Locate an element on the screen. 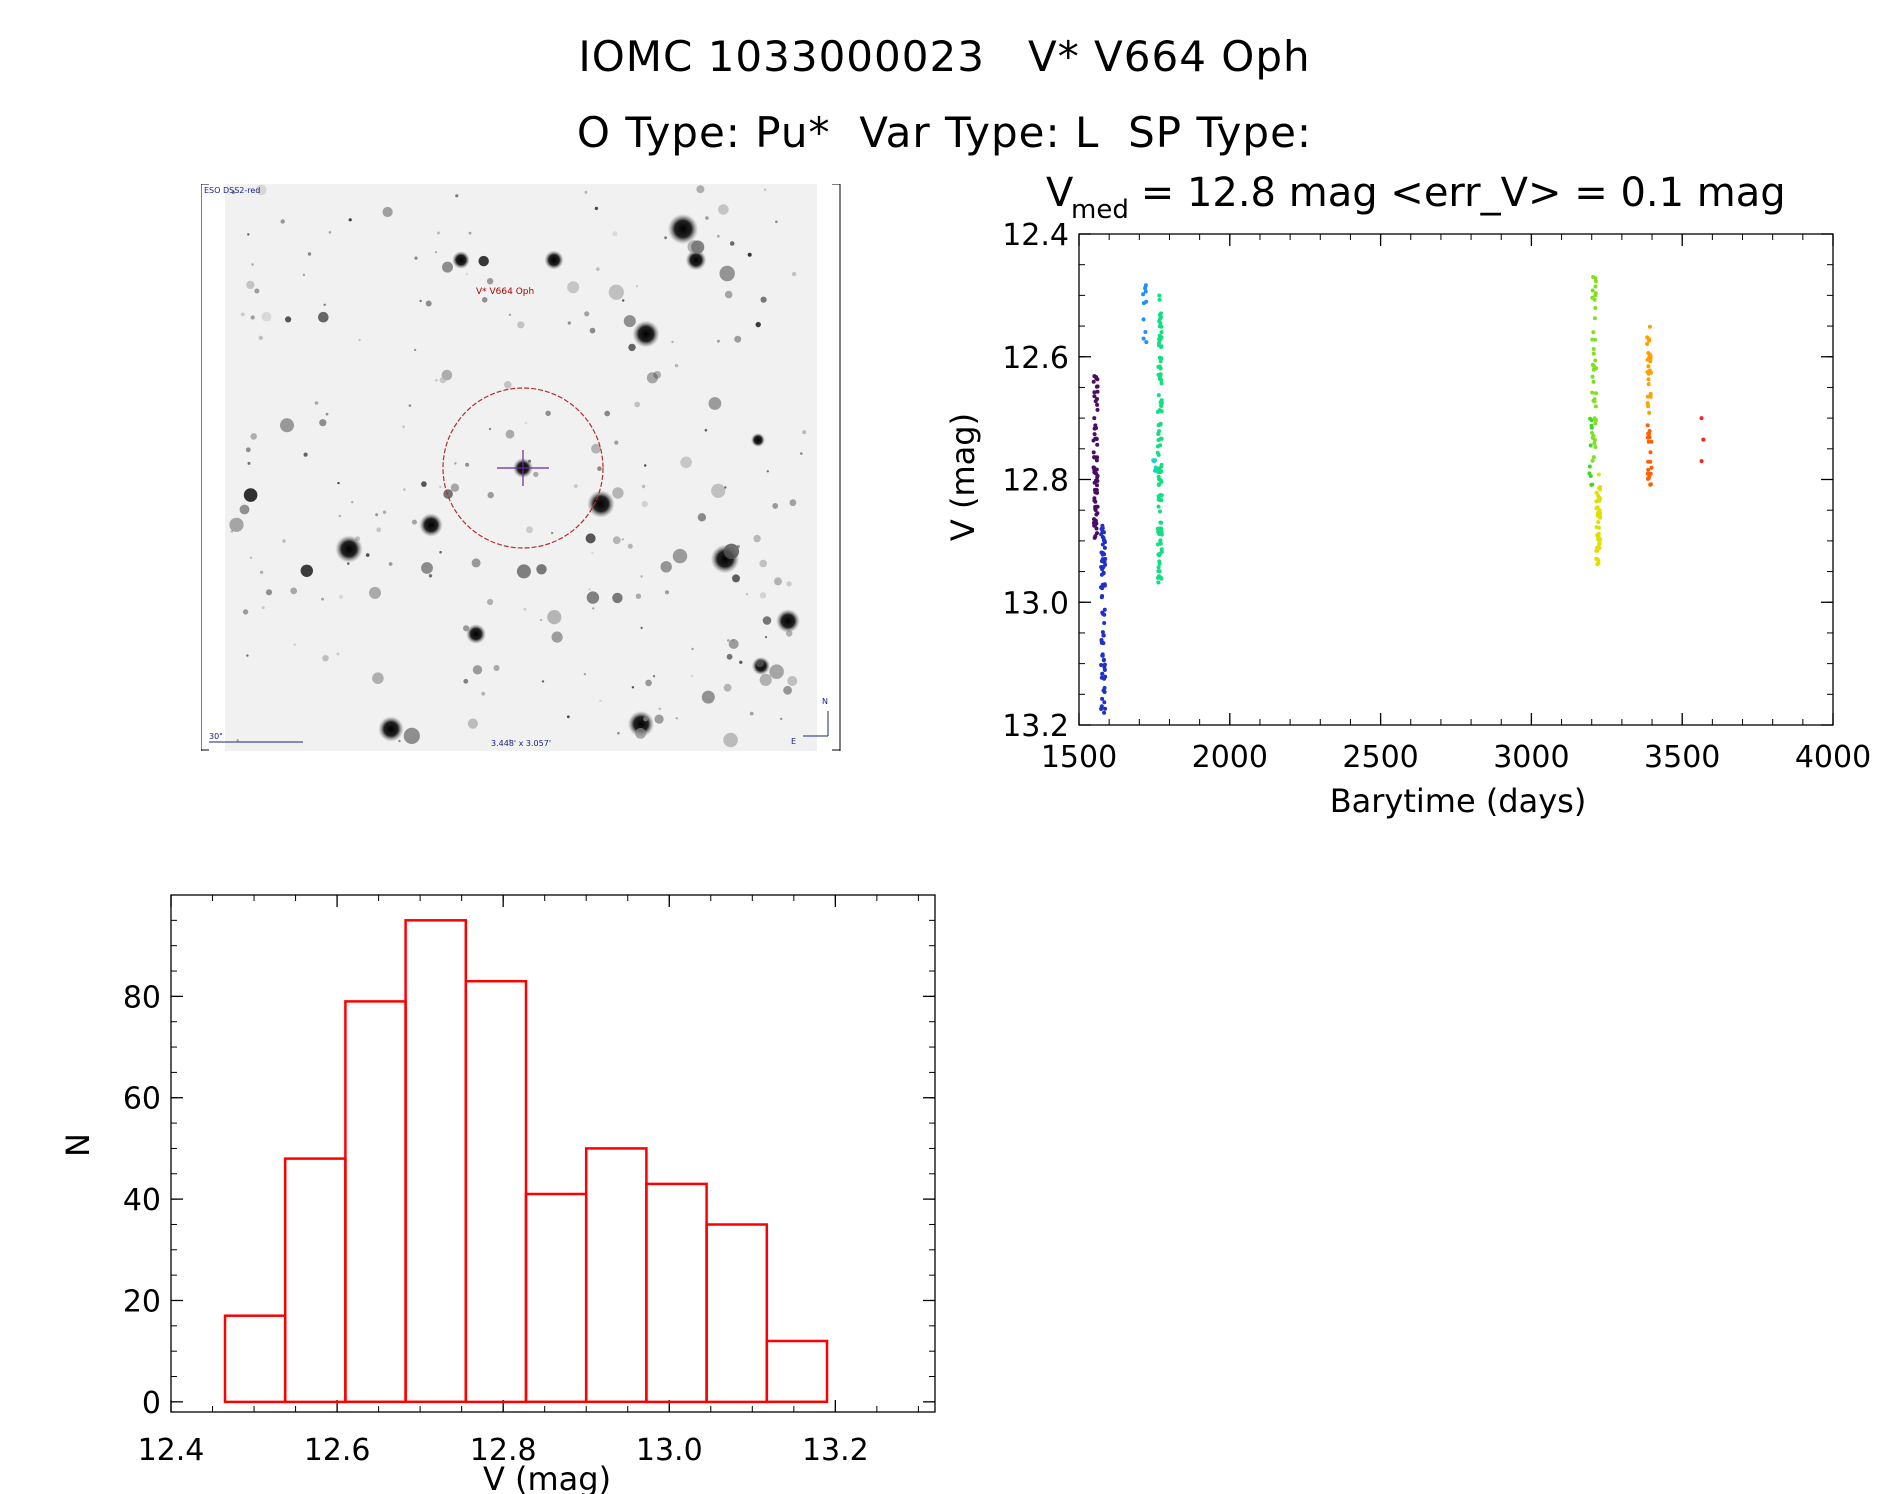 This screenshot has width=1889, height=1494. y-tick-label: 20 is located at coordinates (142, 1301).